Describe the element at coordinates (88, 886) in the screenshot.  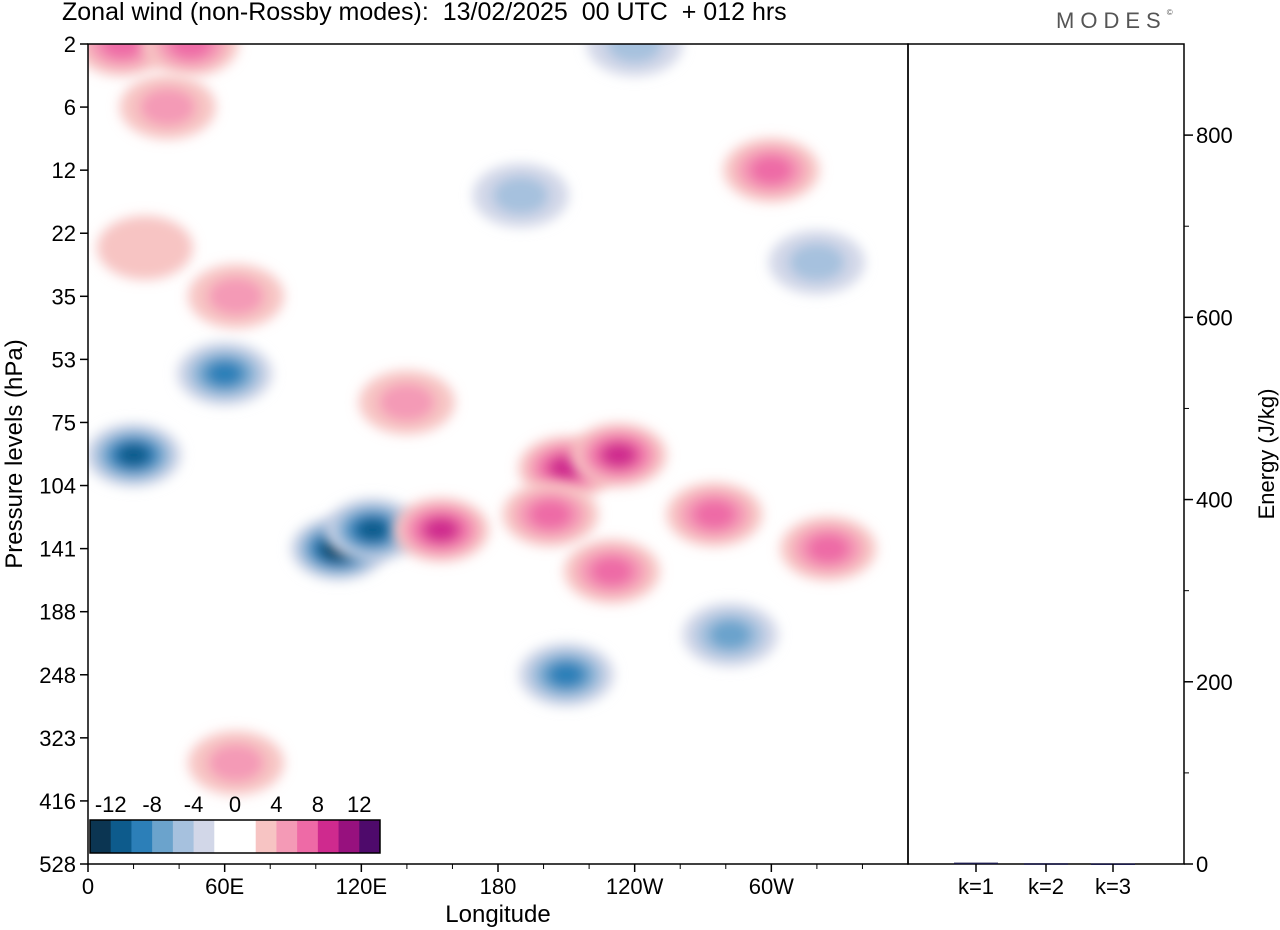
I see `x-tick-label: 0` at that location.